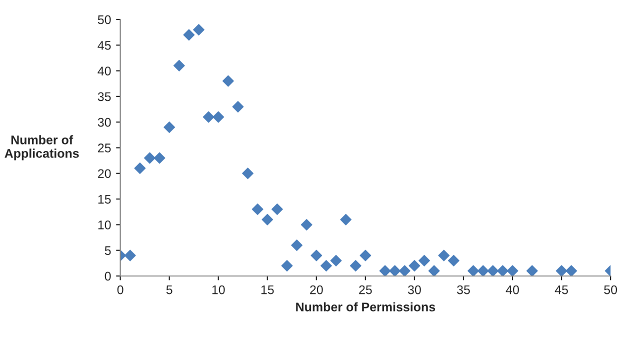 The image size is (640, 342). I want to click on x-tick-label: 15, so click(267, 289).